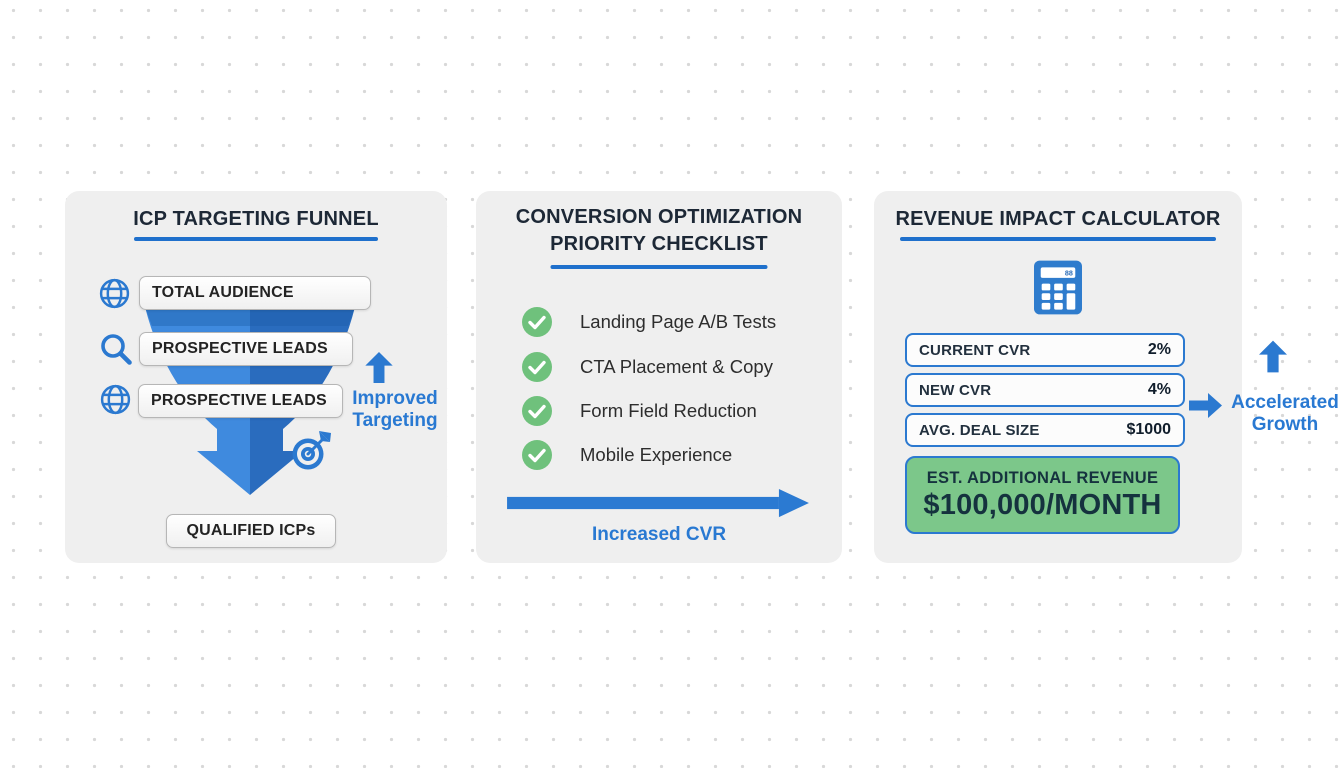  What do you see at coordinates (1045, 430) in the screenshot?
I see `field-row-avg-deal-size: AVG. DEAL SIZE $1000` at bounding box center [1045, 430].